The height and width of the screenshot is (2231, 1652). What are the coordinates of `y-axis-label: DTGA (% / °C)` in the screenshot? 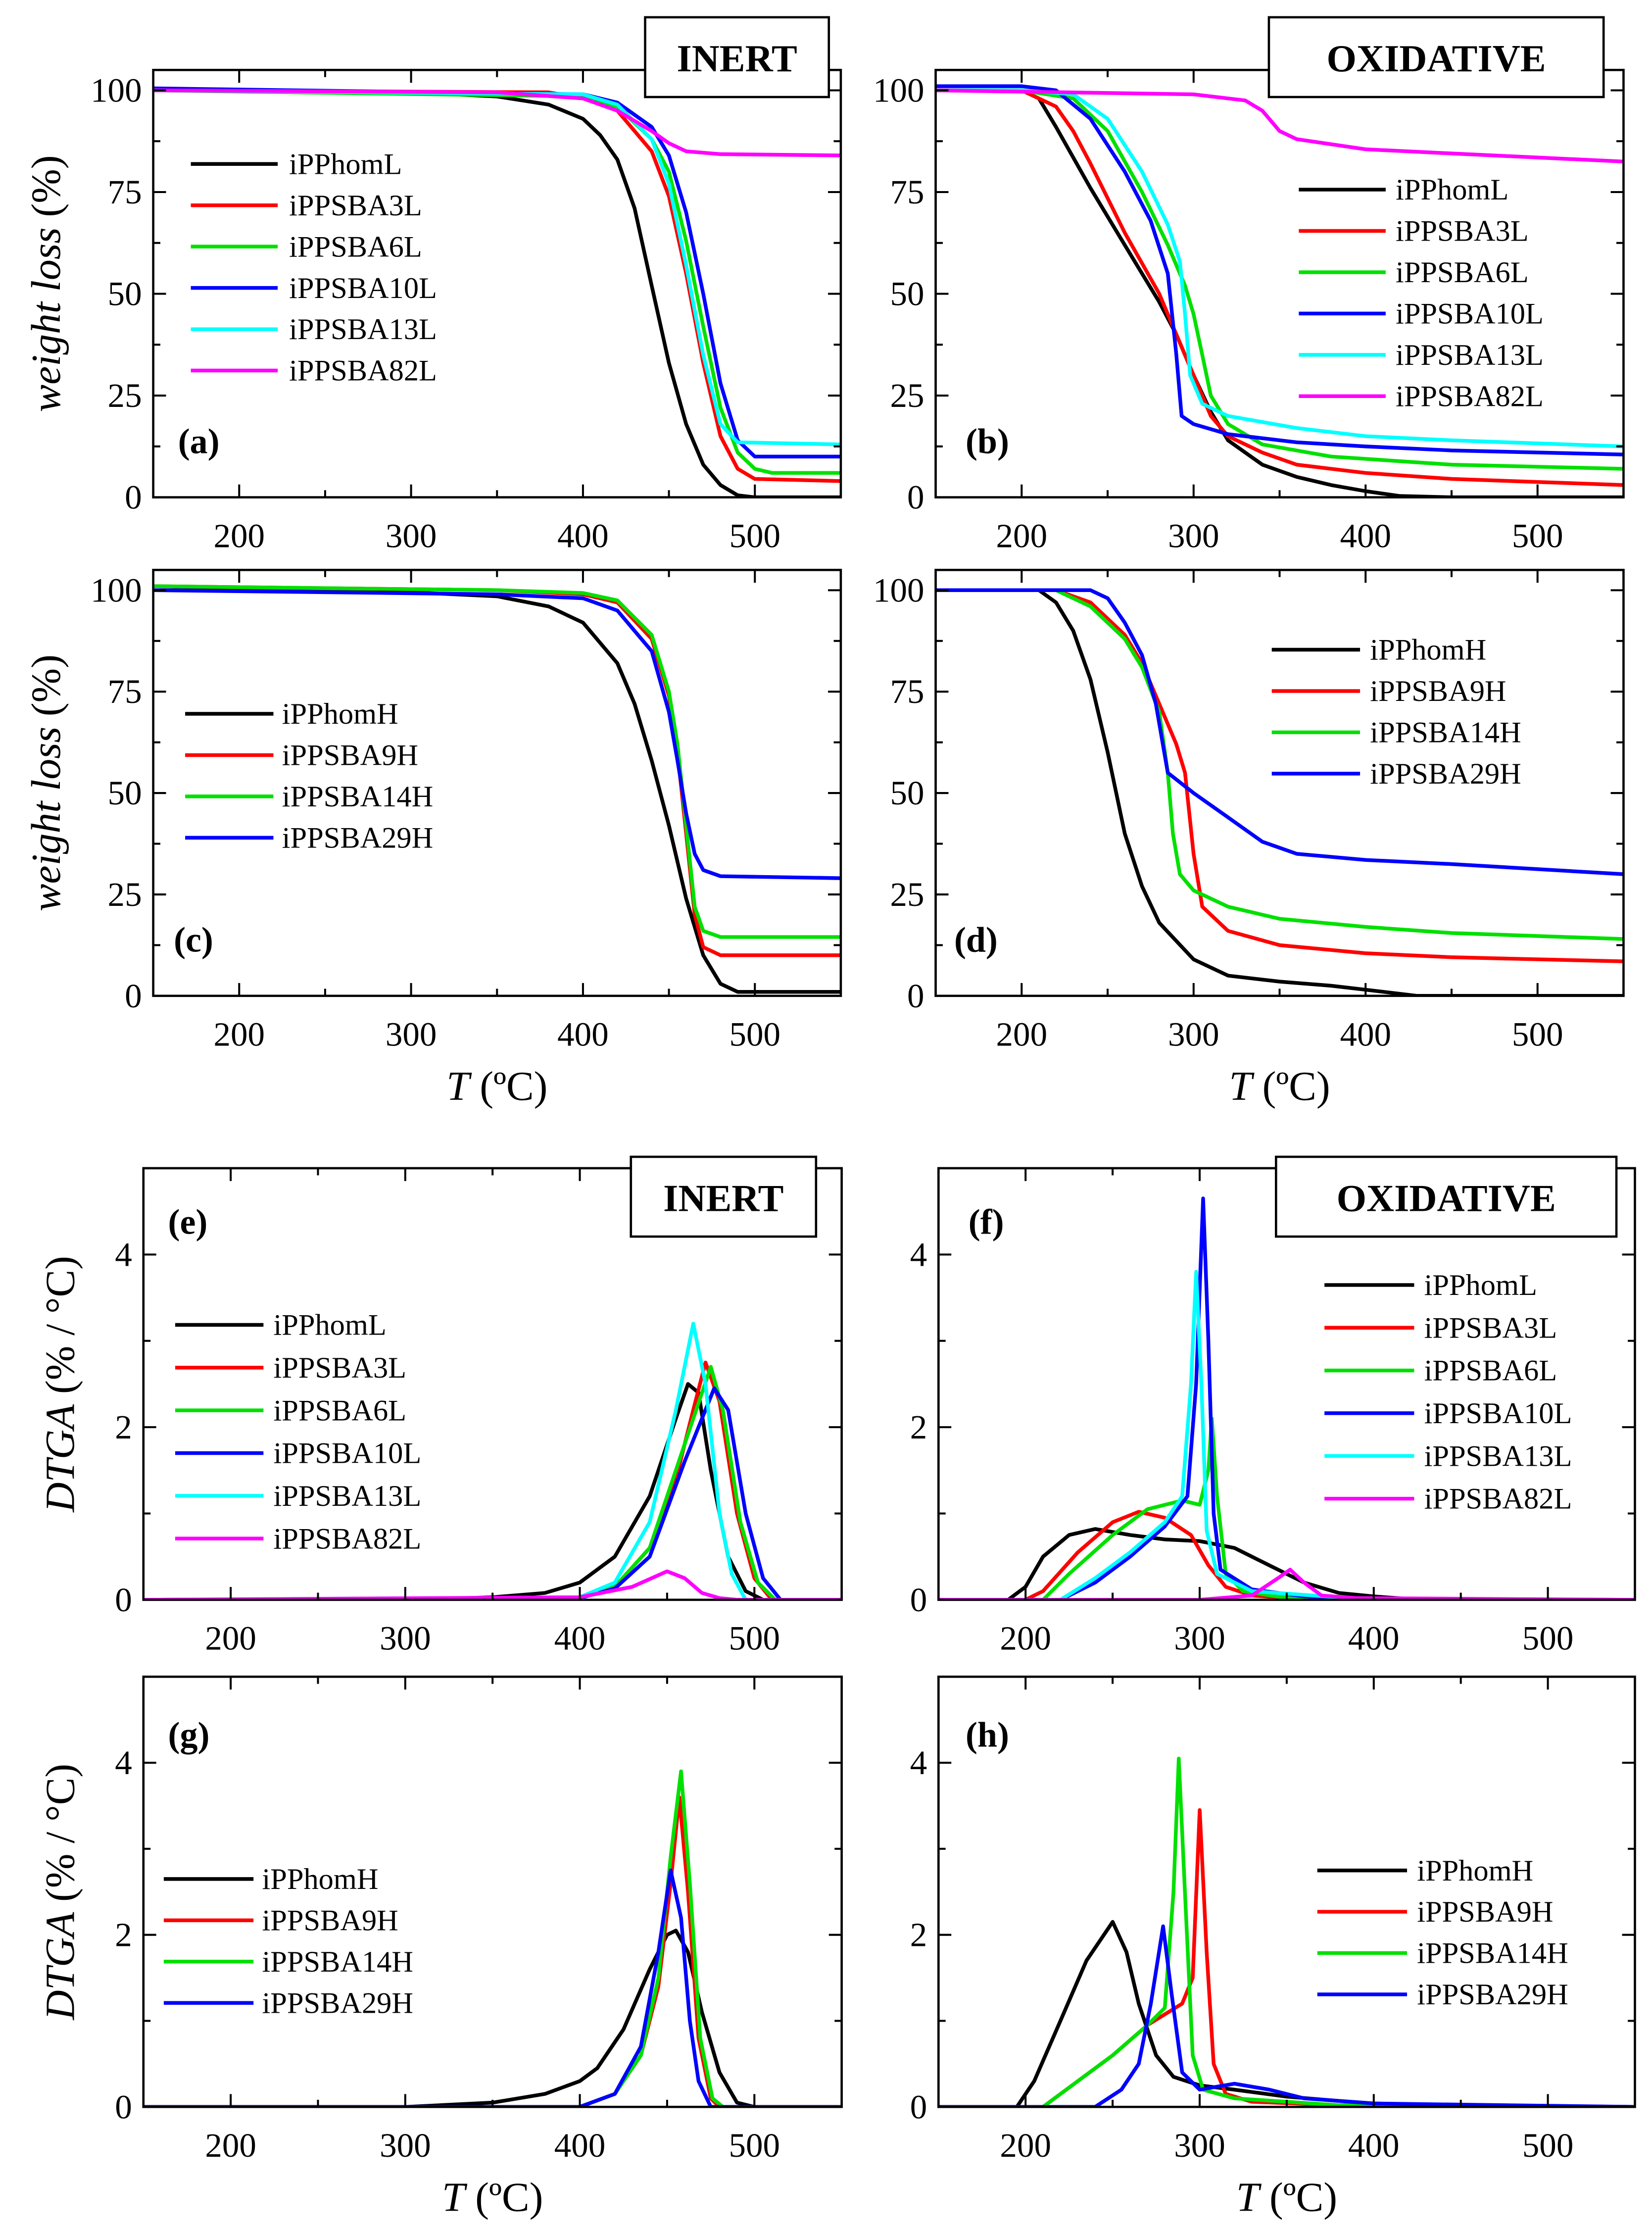 It's located at (61, 1892).